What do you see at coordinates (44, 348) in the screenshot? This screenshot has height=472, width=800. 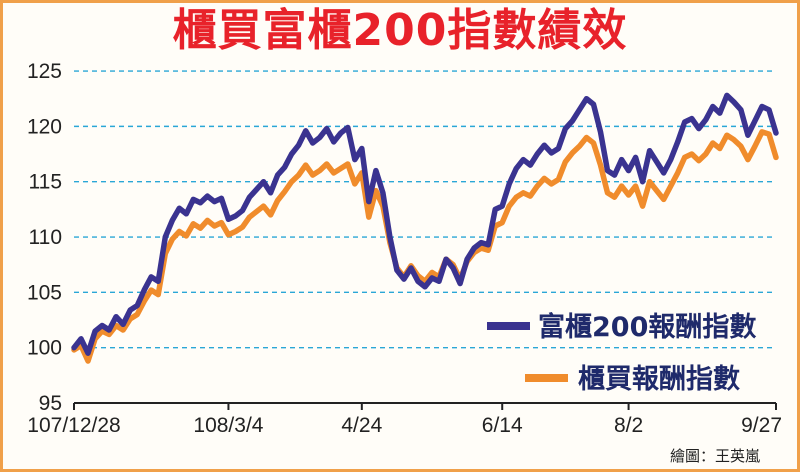 I see `y-tick-label: 100` at bounding box center [44, 348].